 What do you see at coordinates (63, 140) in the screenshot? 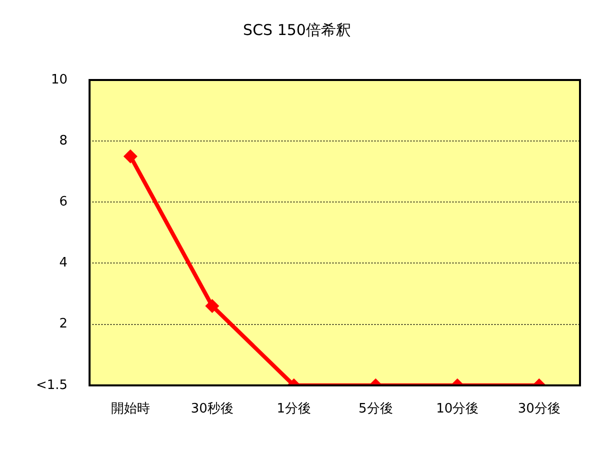
I see `y-tick-label: 8` at bounding box center [63, 140].